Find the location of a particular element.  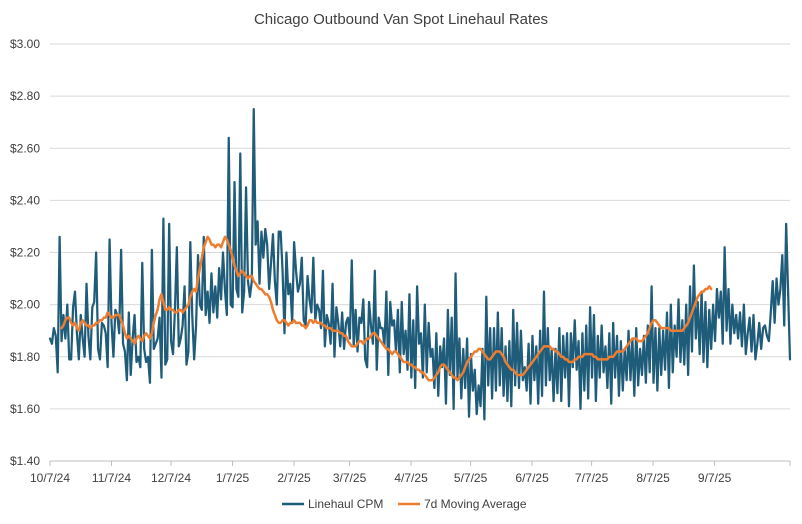

y-tick-label: $2.80 is located at coordinates (25, 96).